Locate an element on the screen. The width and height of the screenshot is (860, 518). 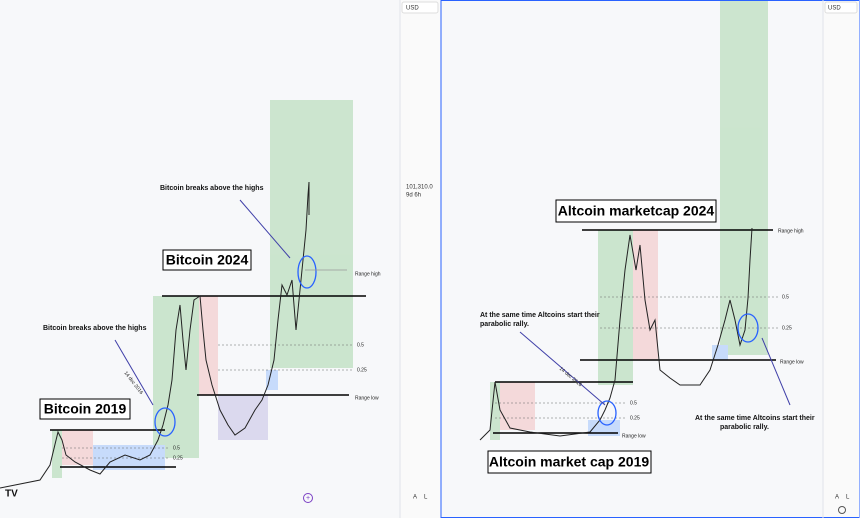
tv-logo: TV is located at coordinates (11, 494).